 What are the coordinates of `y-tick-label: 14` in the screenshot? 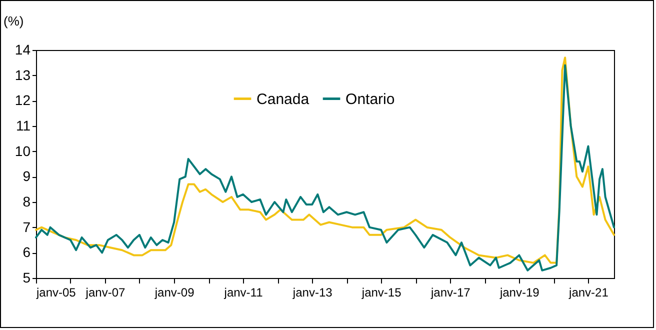 It's located at (22, 50).